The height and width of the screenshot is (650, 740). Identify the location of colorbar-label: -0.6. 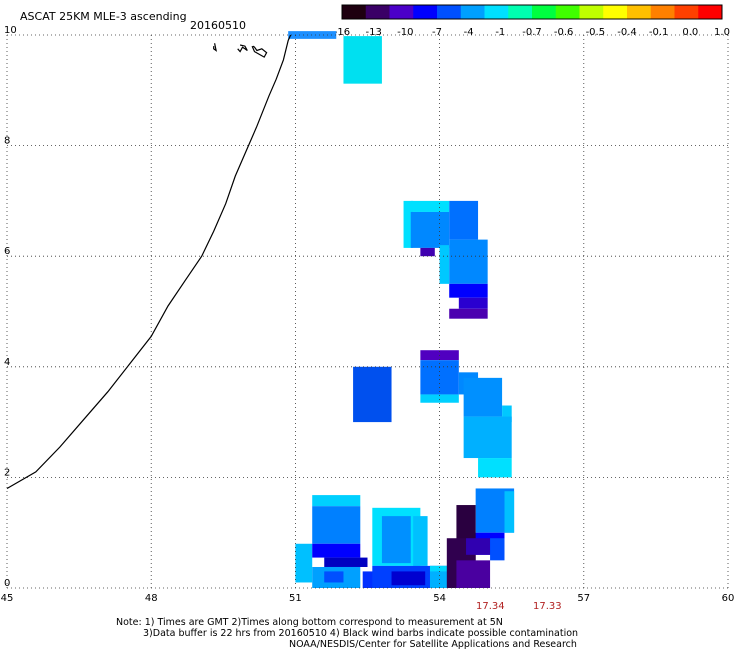
(564, 32).